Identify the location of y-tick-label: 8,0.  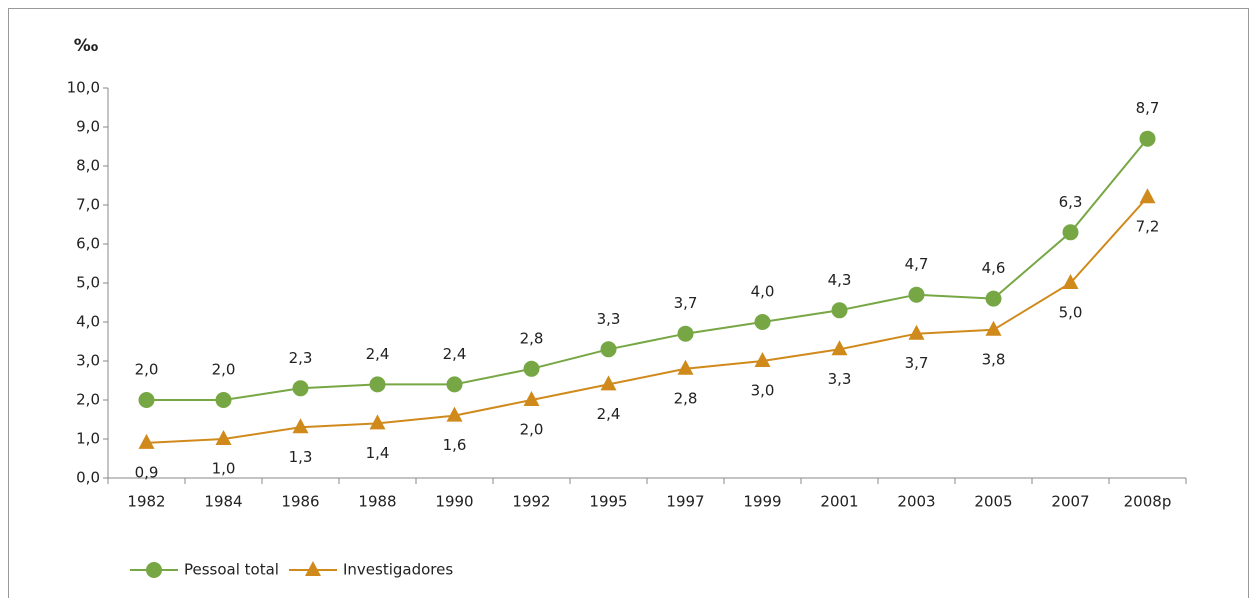
(88, 166).